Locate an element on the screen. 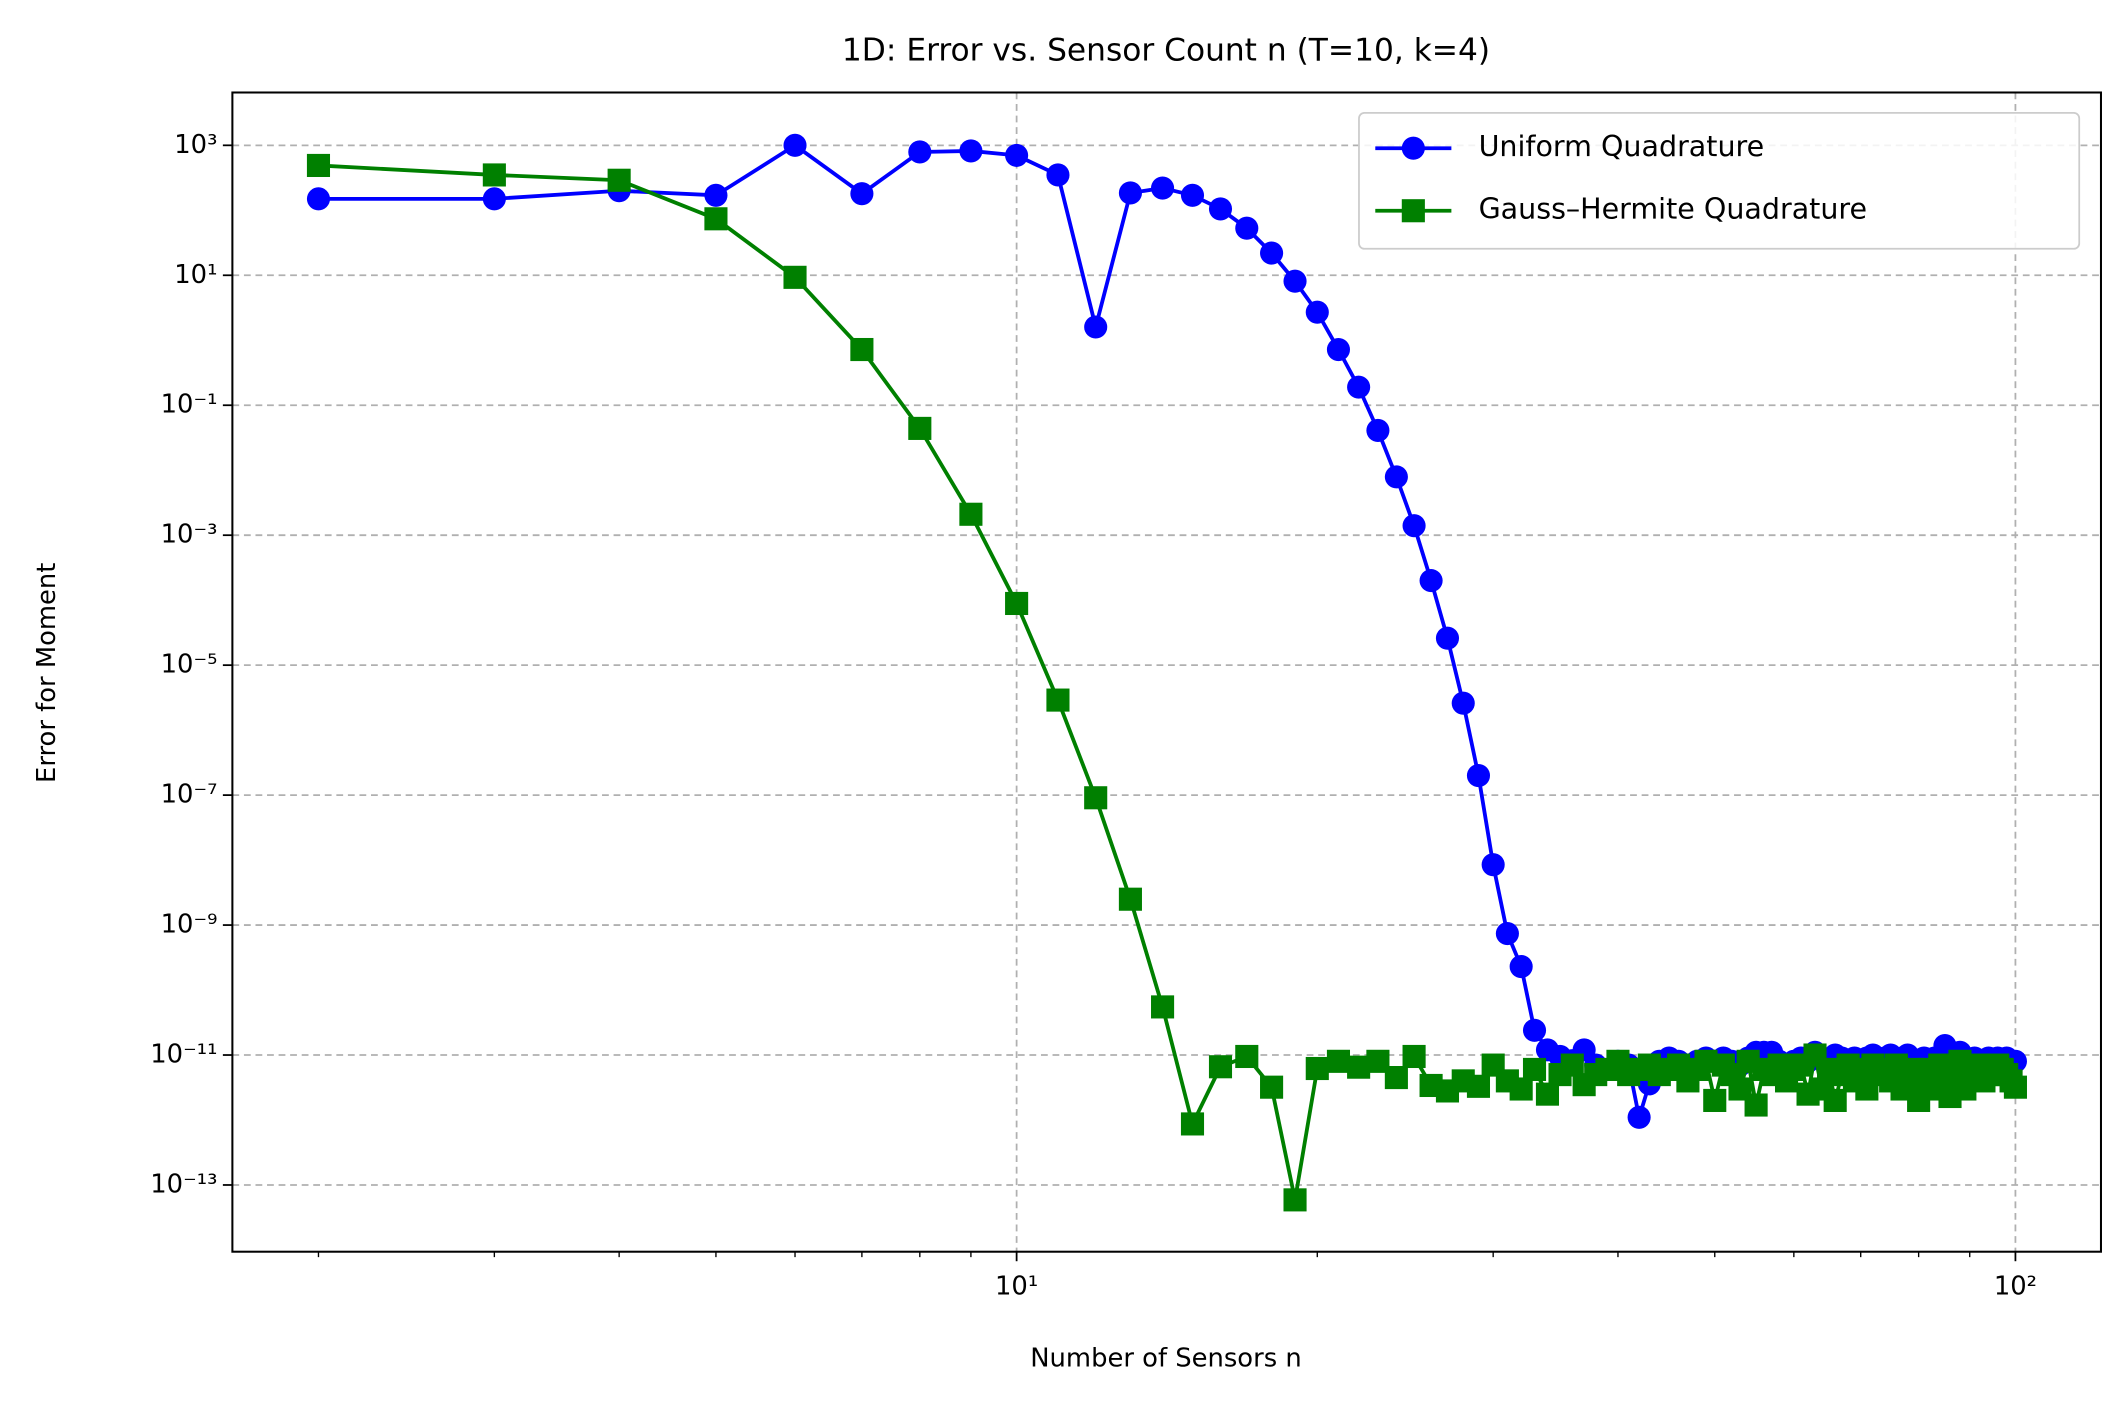 The height and width of the screenshot is (1404, 2120). y-tick-label: 10⁻⁷ is located at coordinates (189, 795).